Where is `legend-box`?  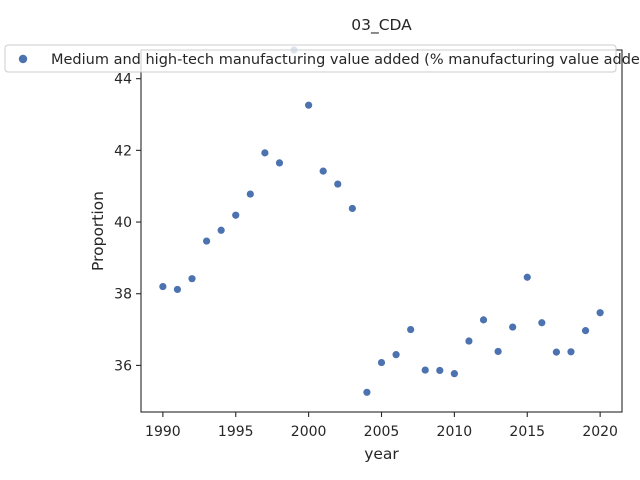
legend-box is located at coordinates (310, 58).